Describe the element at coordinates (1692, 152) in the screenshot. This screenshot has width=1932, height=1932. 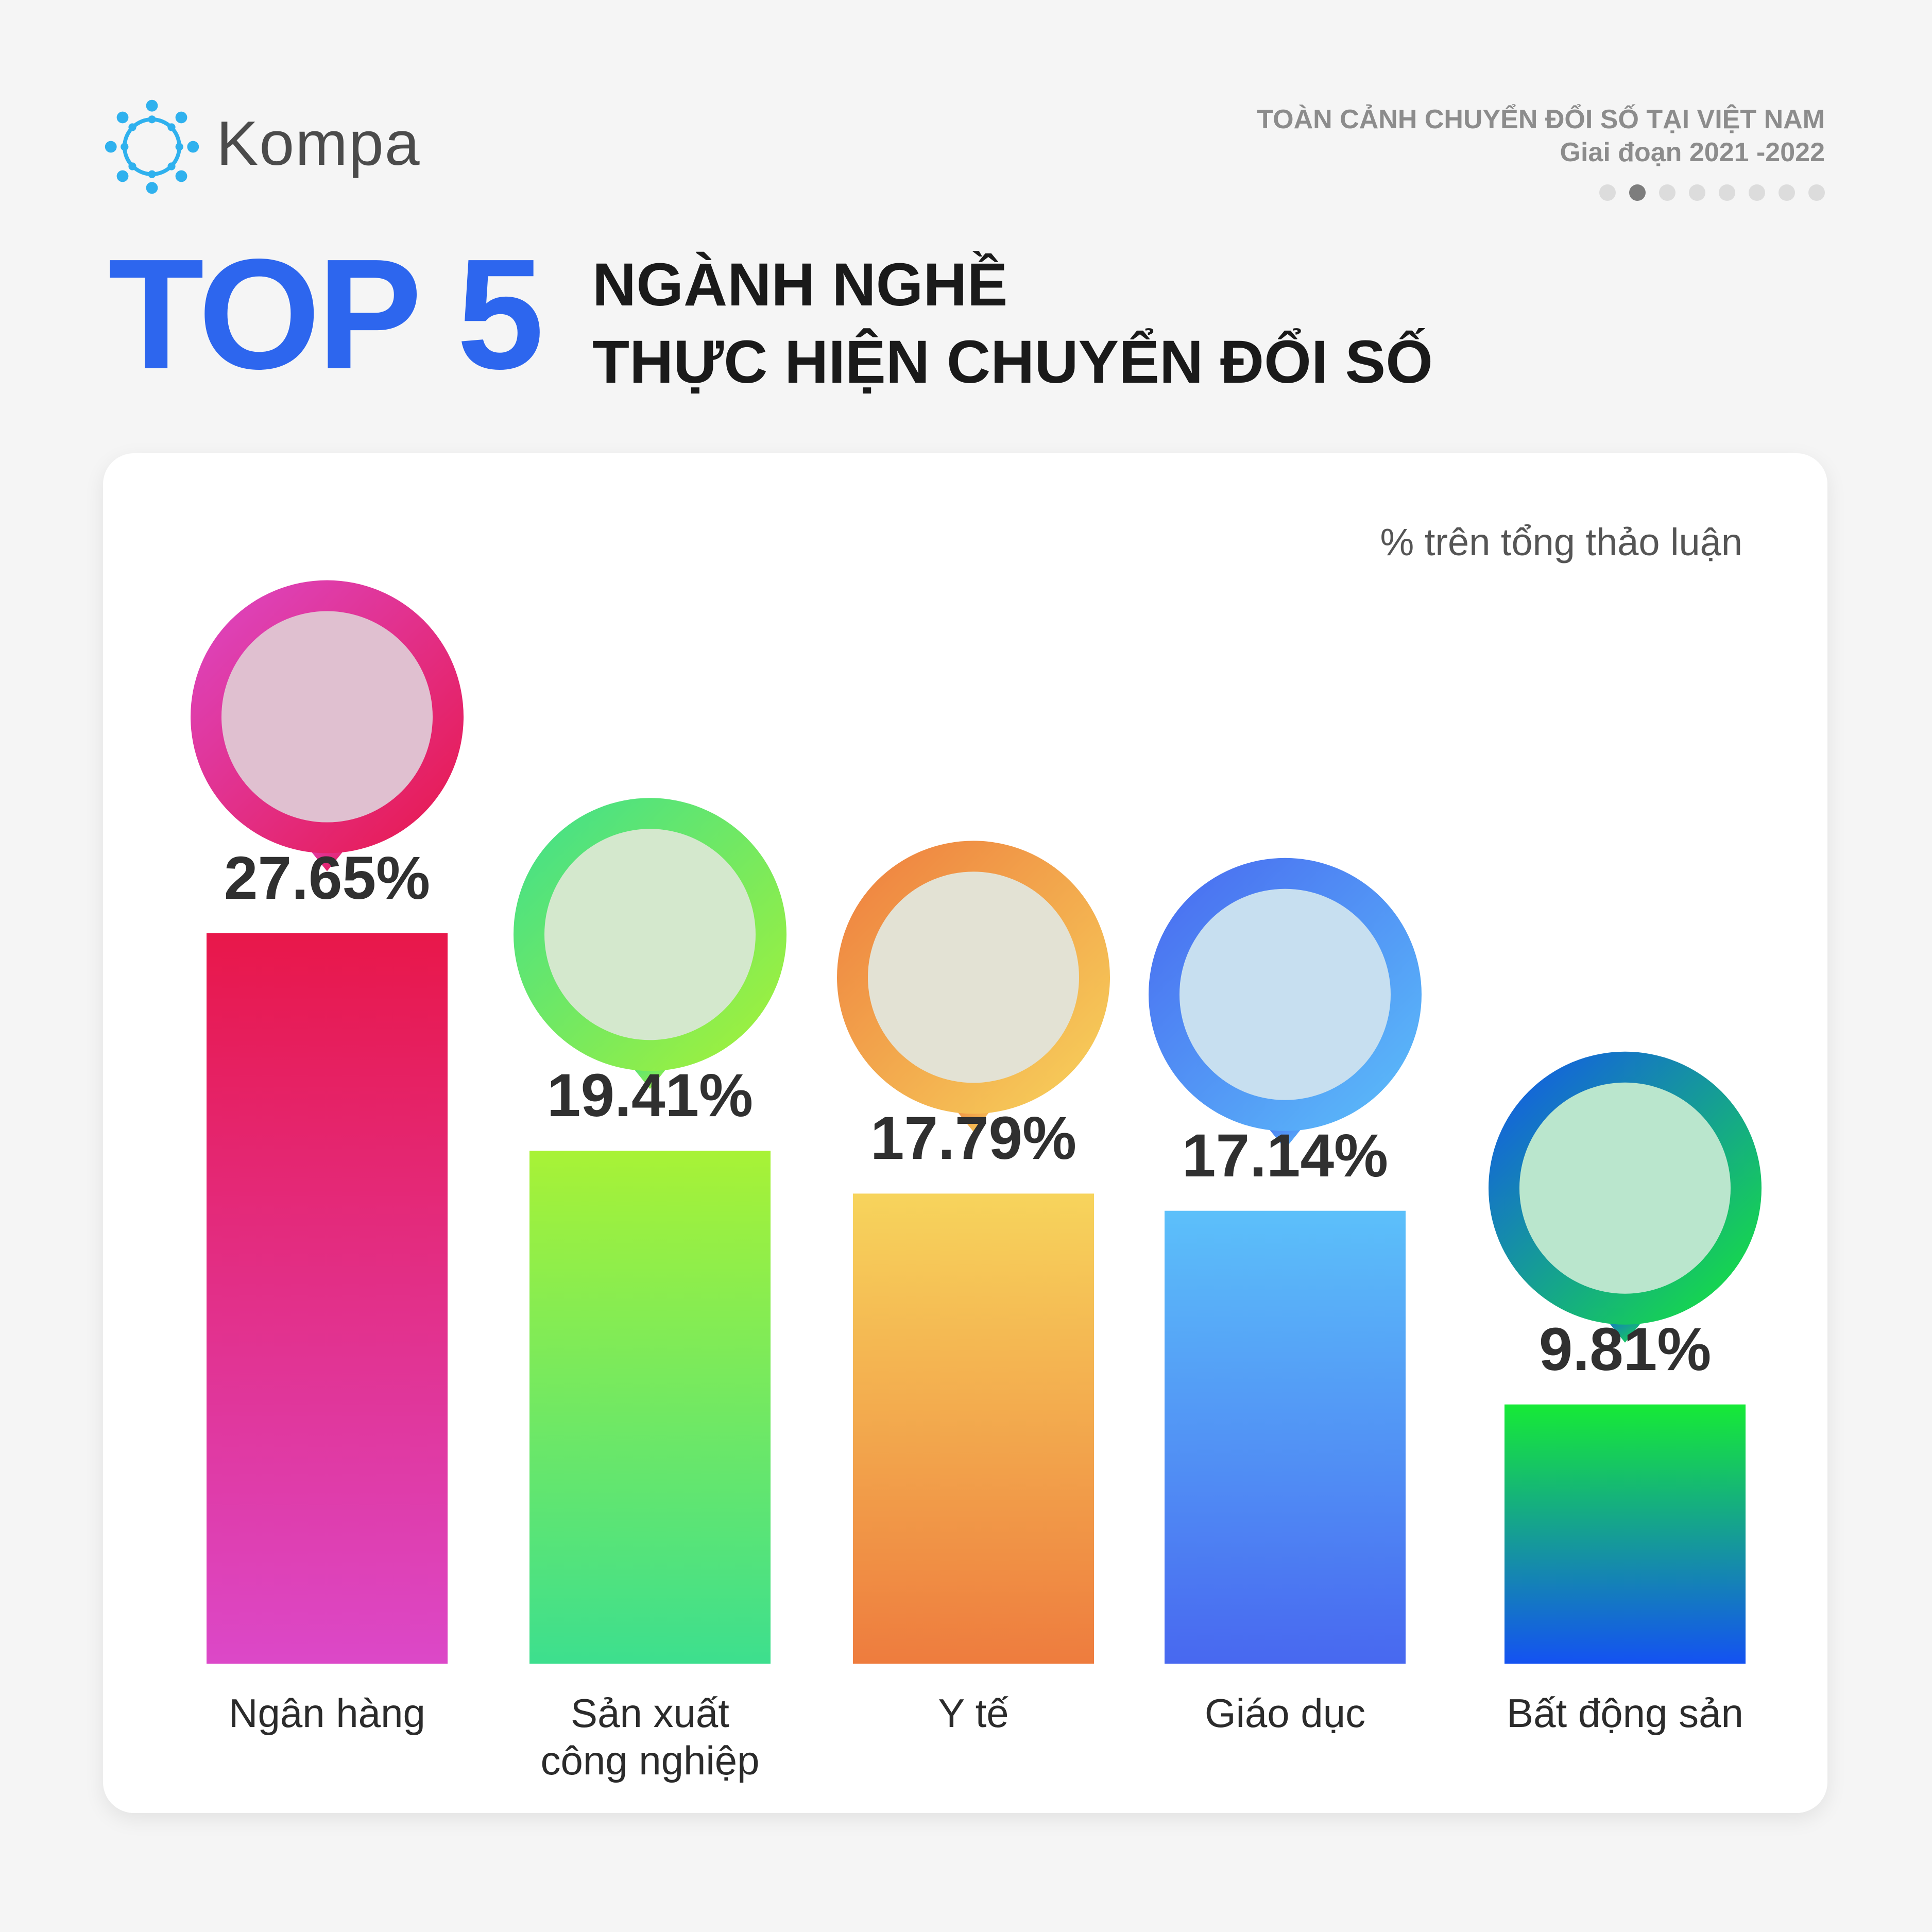
I see `series-period: Giai đoạn 2021 -2022` at that location.